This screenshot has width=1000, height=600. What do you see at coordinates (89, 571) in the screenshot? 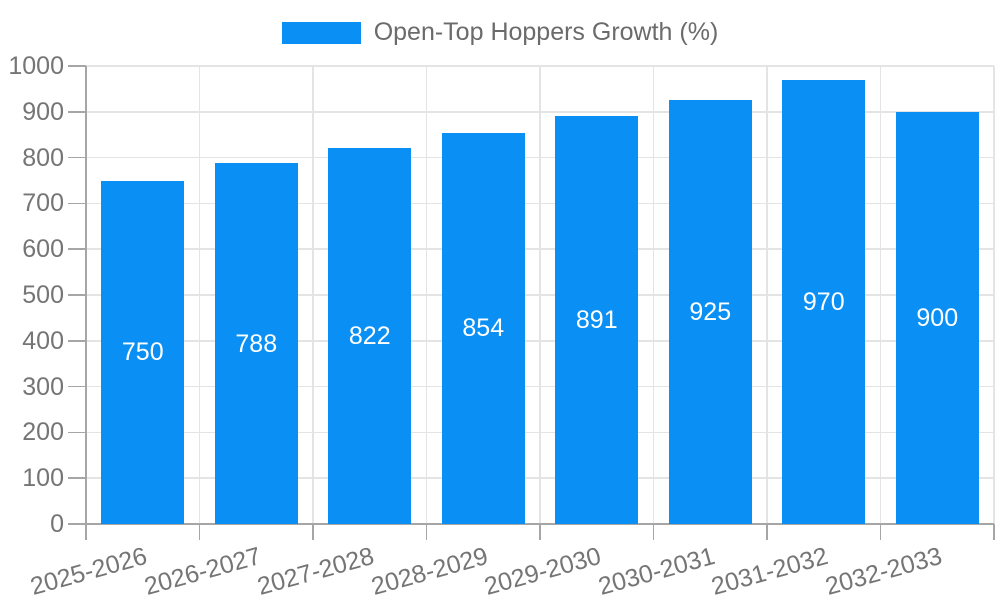
I see `x-axis-category-label: 2025-2026` at bounding box center [89, 571].